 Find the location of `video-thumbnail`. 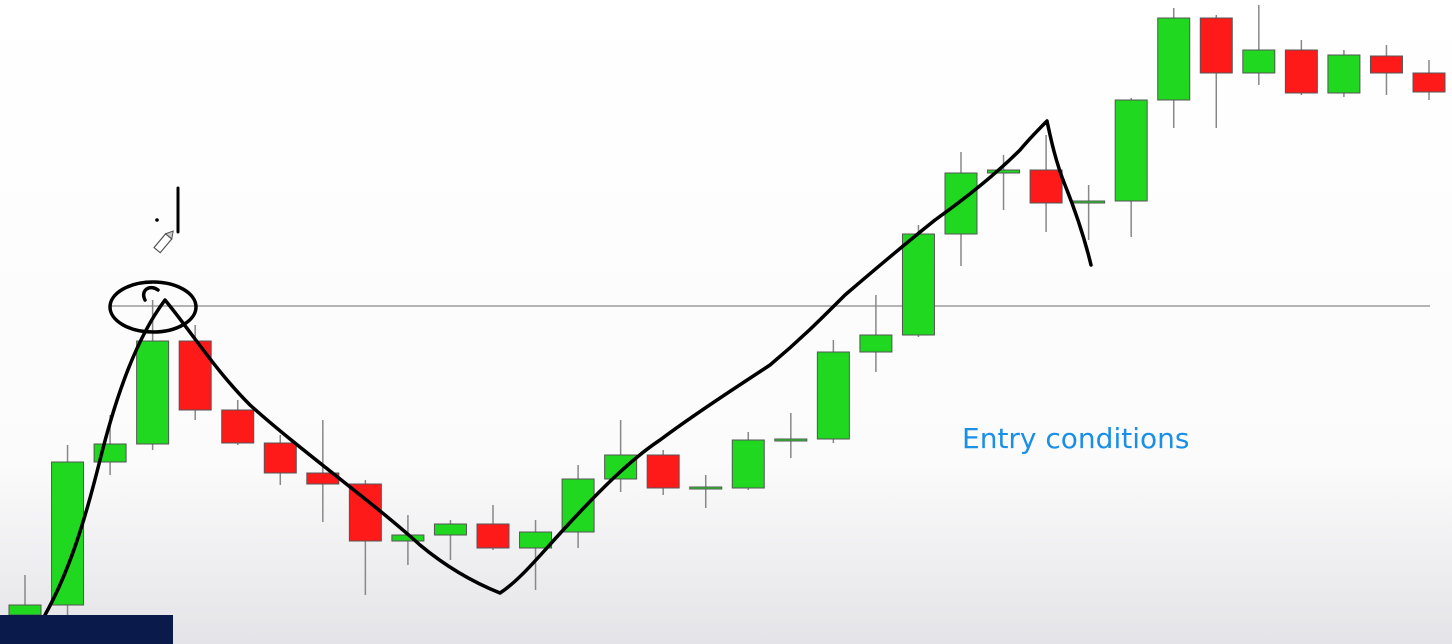

video-thumbnail is located at coordinates (86, 629).